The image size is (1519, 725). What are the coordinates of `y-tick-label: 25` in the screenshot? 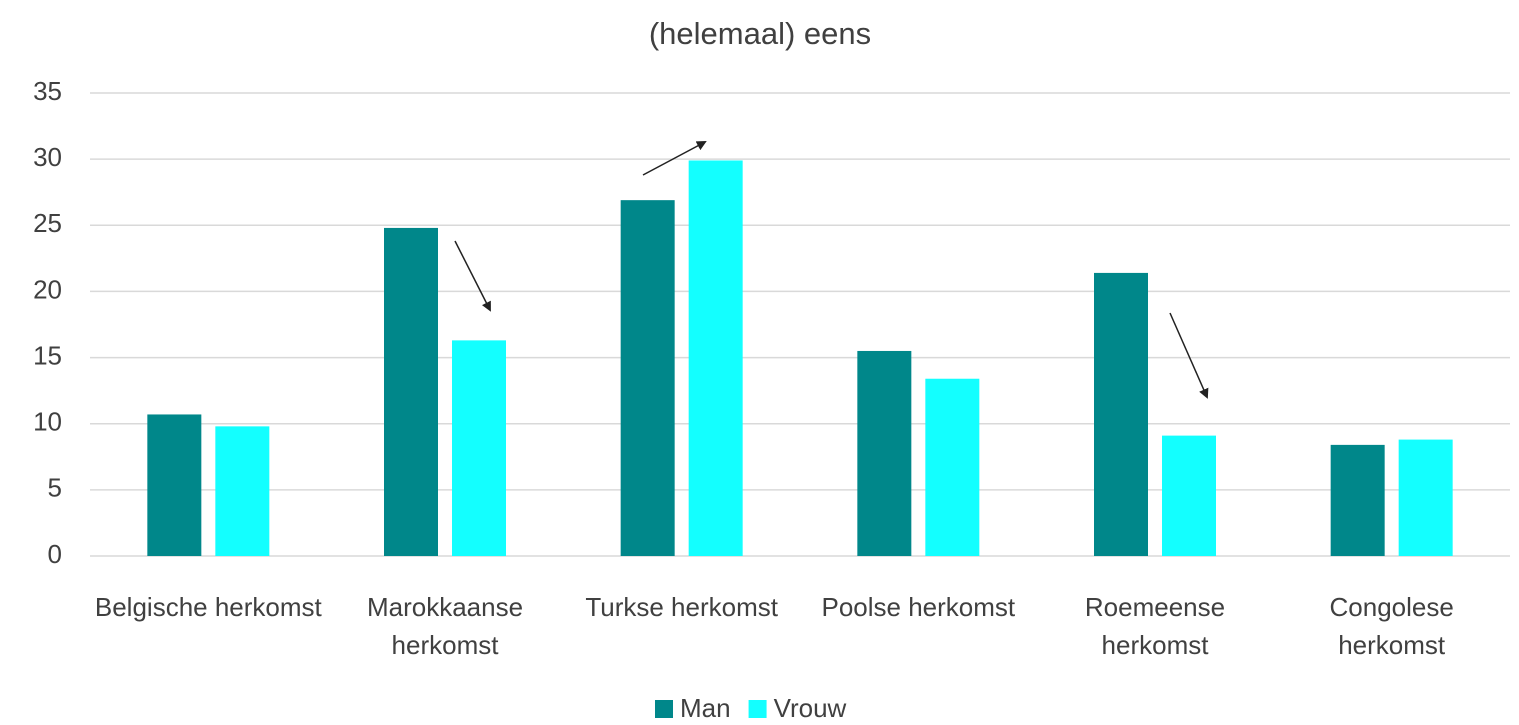 It's located at (47, 223).